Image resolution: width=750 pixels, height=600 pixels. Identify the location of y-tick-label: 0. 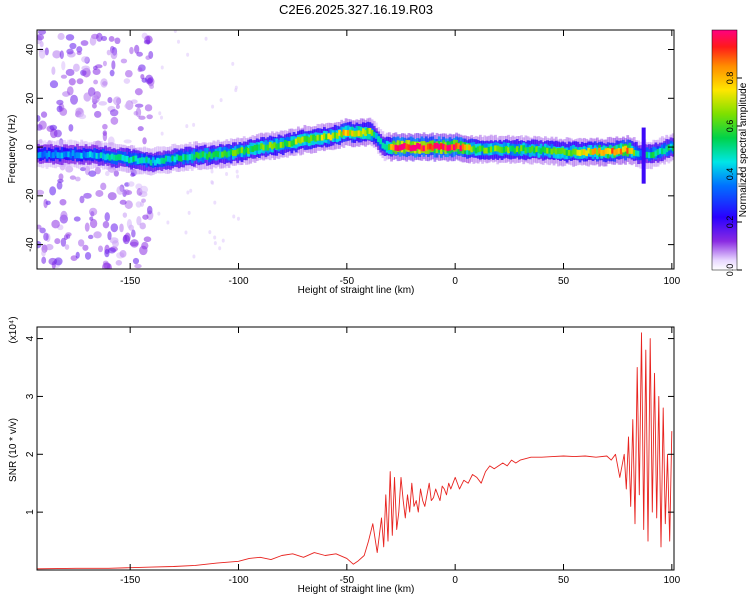
(30, 147).